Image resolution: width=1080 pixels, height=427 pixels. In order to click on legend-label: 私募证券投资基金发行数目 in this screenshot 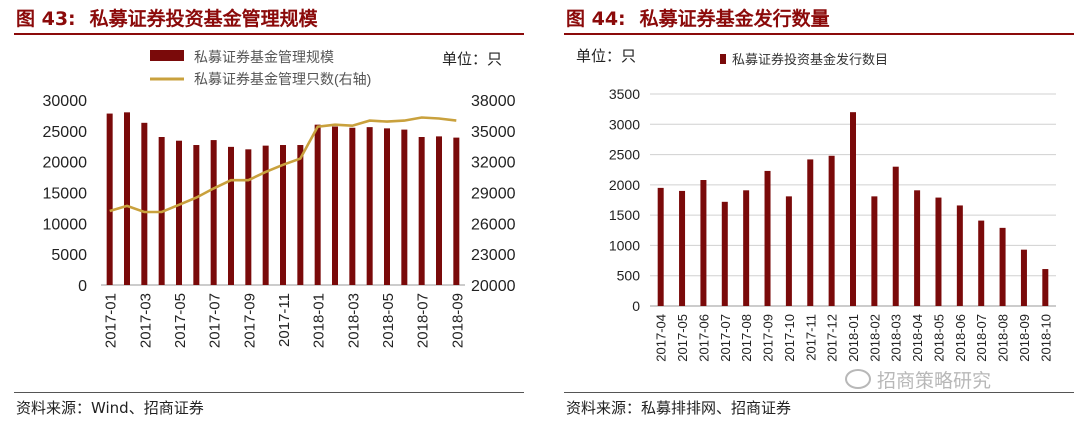, I will do `click(810, 59)`.